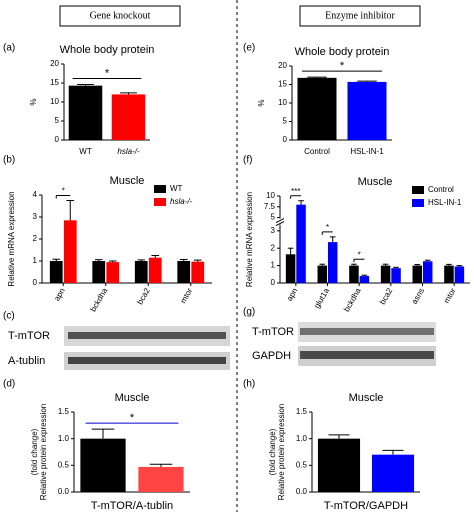  What do you see at coordinates (64, 438) in the screenshot?
I see `y-tick-label: 1.0` at bounding box center [64, 438].